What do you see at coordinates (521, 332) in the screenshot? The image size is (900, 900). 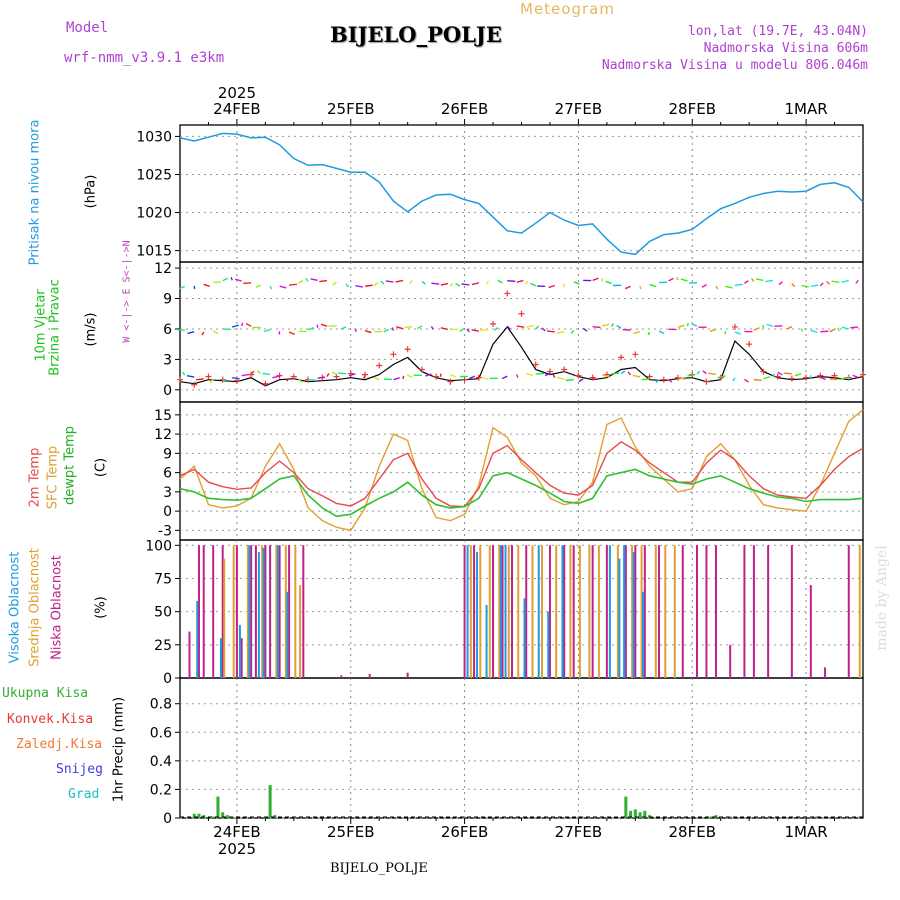 I see `panel-frame-wind` at bounding box center [521, 332].